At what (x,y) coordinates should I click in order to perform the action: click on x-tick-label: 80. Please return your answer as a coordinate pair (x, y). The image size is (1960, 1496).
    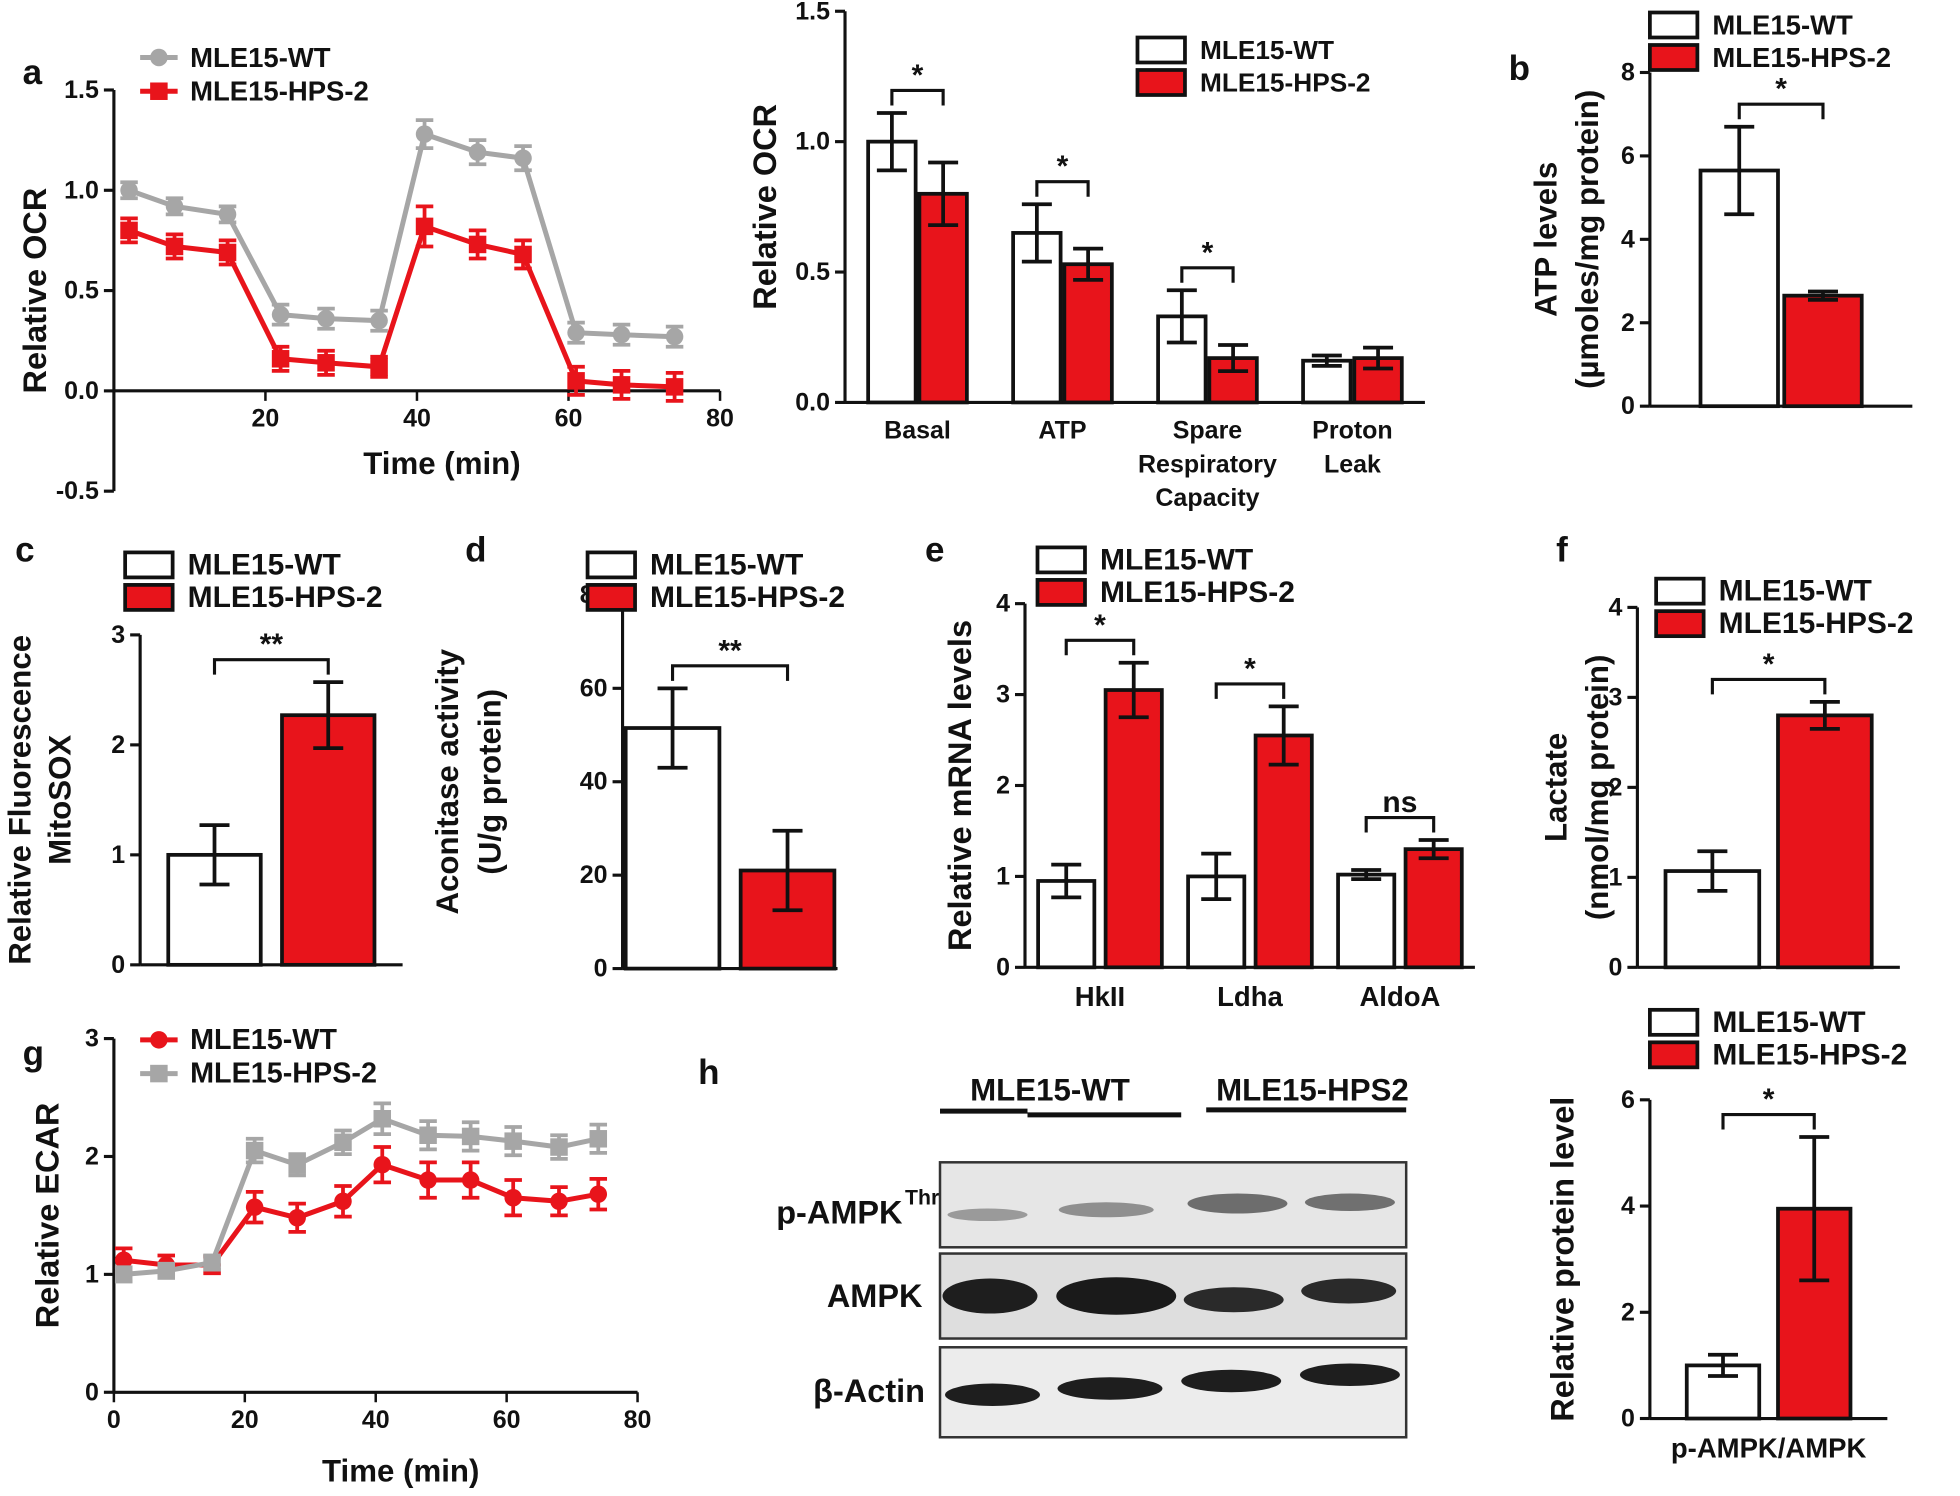
    Looking at the image, I should click on (720, 418).